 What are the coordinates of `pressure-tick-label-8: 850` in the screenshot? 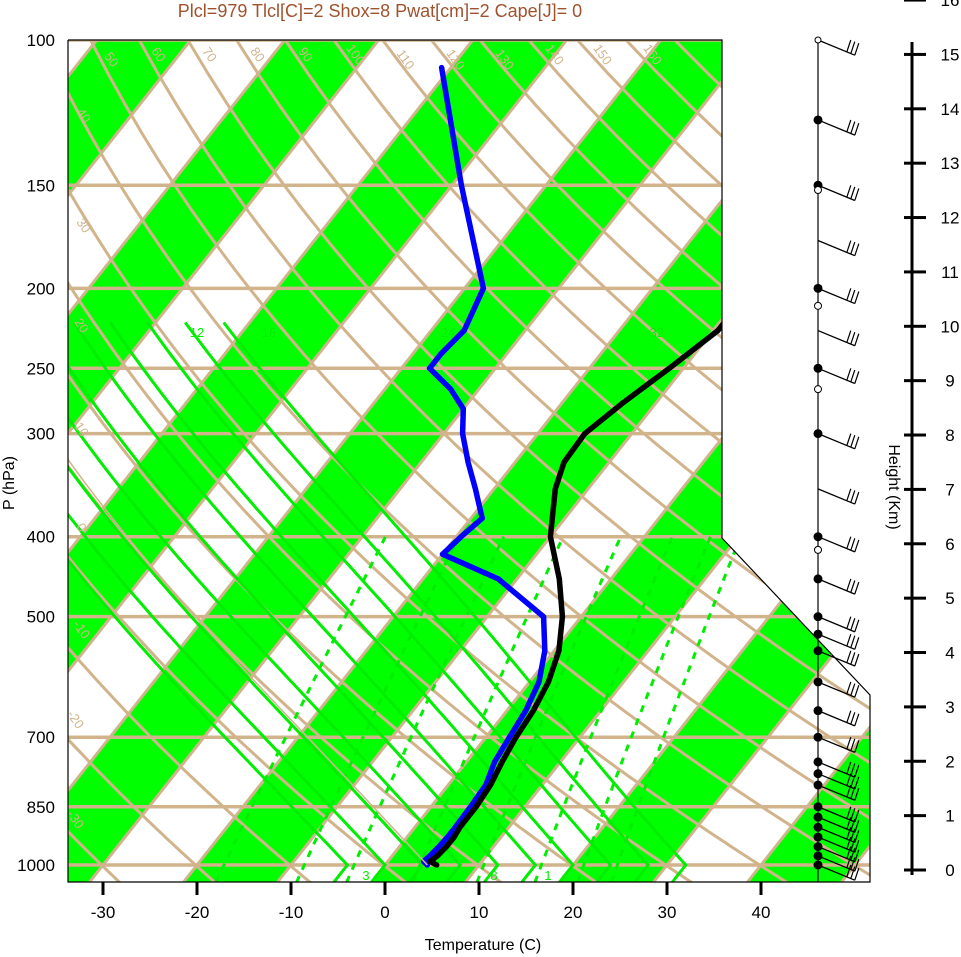 It's located at (41, 807).